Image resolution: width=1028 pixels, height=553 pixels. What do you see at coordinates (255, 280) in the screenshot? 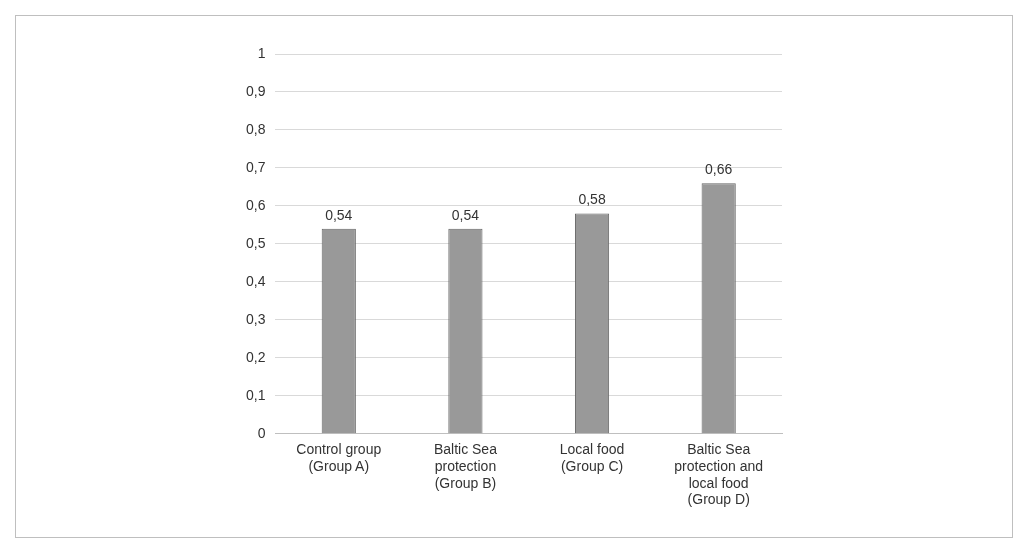
I see `y-tick-label: 0,4` at bounding box center [255, 280].